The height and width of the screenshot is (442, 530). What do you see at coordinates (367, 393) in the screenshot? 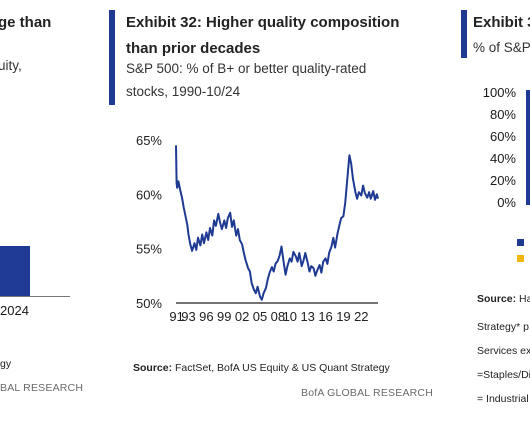
I see `exhibit-footer: BofA GLOBAL RESEARCH` at bounding box center [367, 393].